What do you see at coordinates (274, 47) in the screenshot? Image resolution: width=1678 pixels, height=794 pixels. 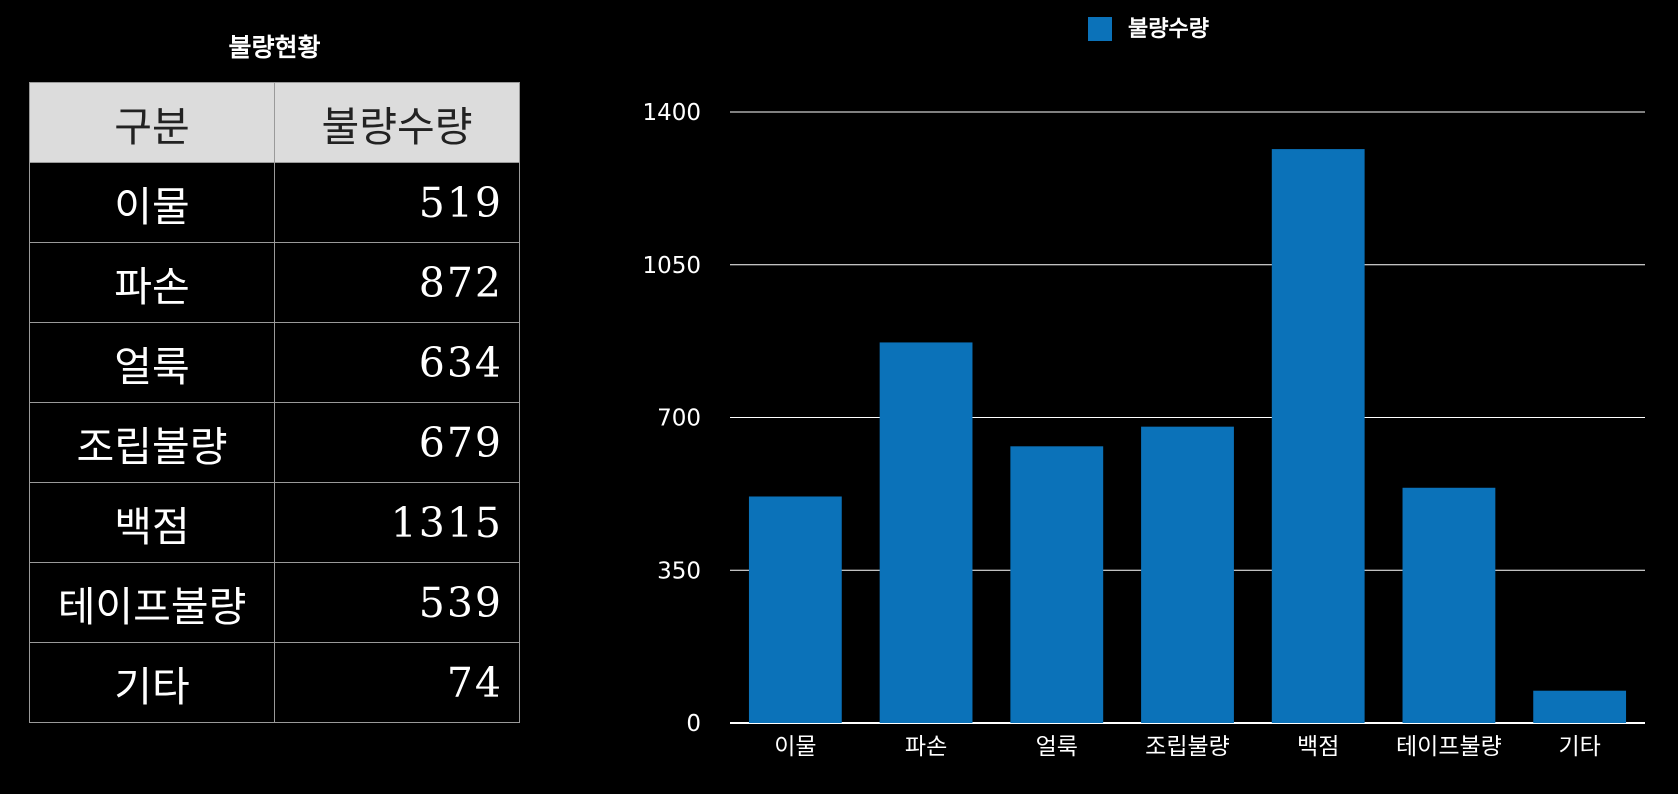 I see `table-title: 불량현황` at bounding box center [274, 47].